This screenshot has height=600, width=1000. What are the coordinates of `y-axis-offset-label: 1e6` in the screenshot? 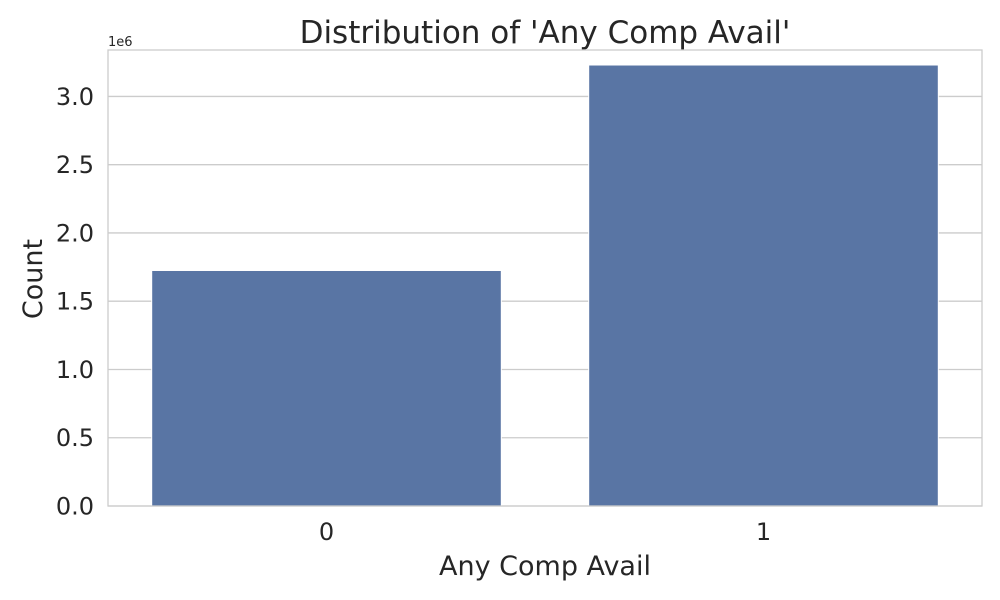 It's located at (120, 42).